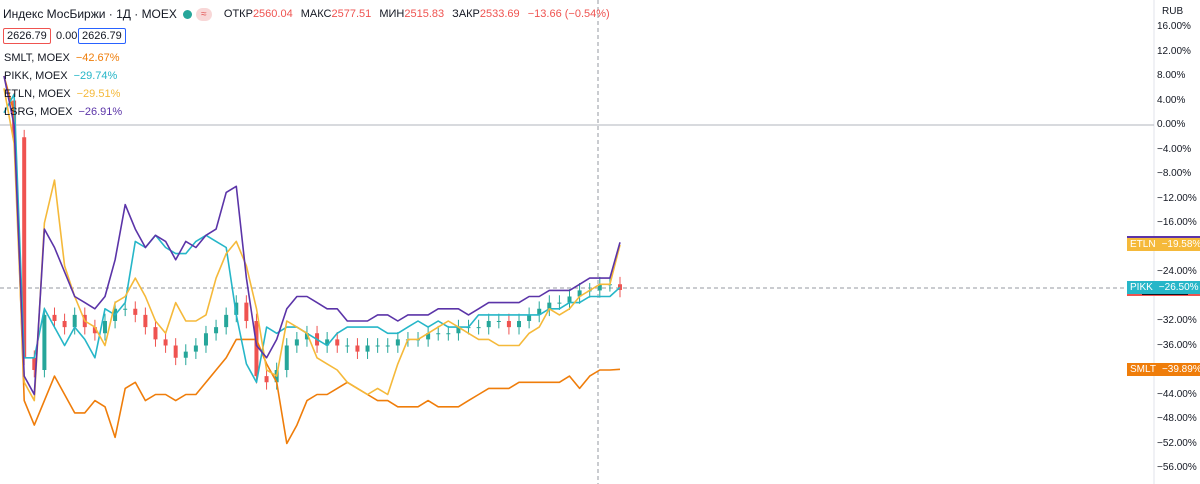  What do you see at coordinates (499, 14) in the screenshot?
I see `close-value: 2533.69` at bounding box center [499, 14].